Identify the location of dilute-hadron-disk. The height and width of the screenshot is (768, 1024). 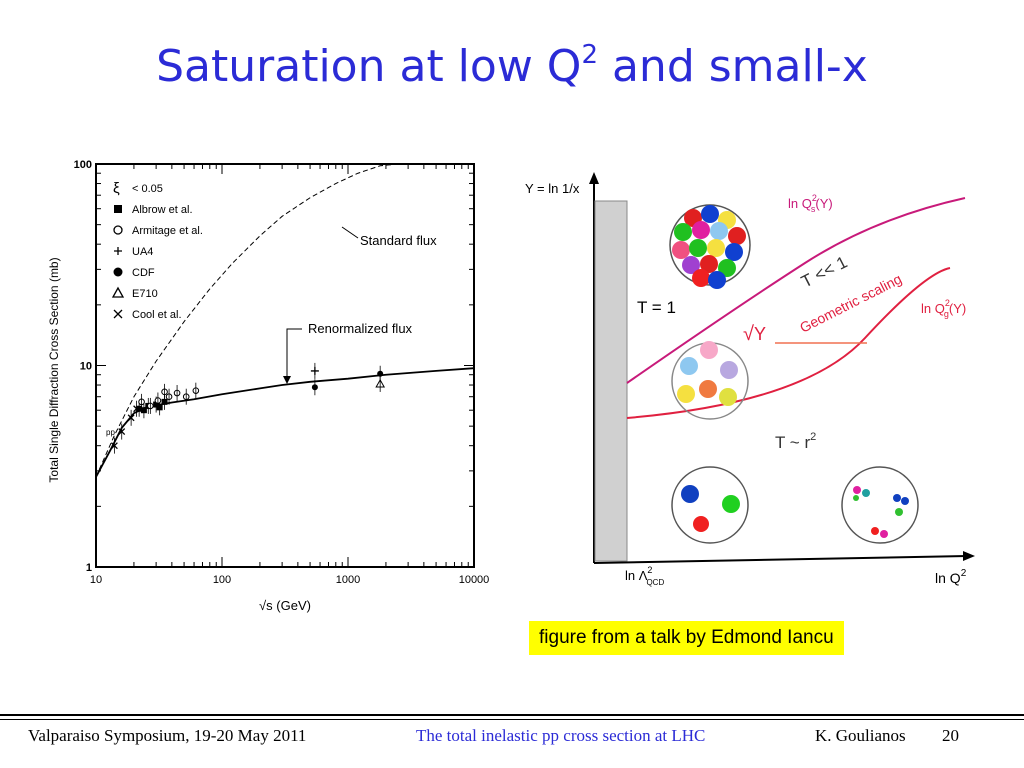
(880, 505).